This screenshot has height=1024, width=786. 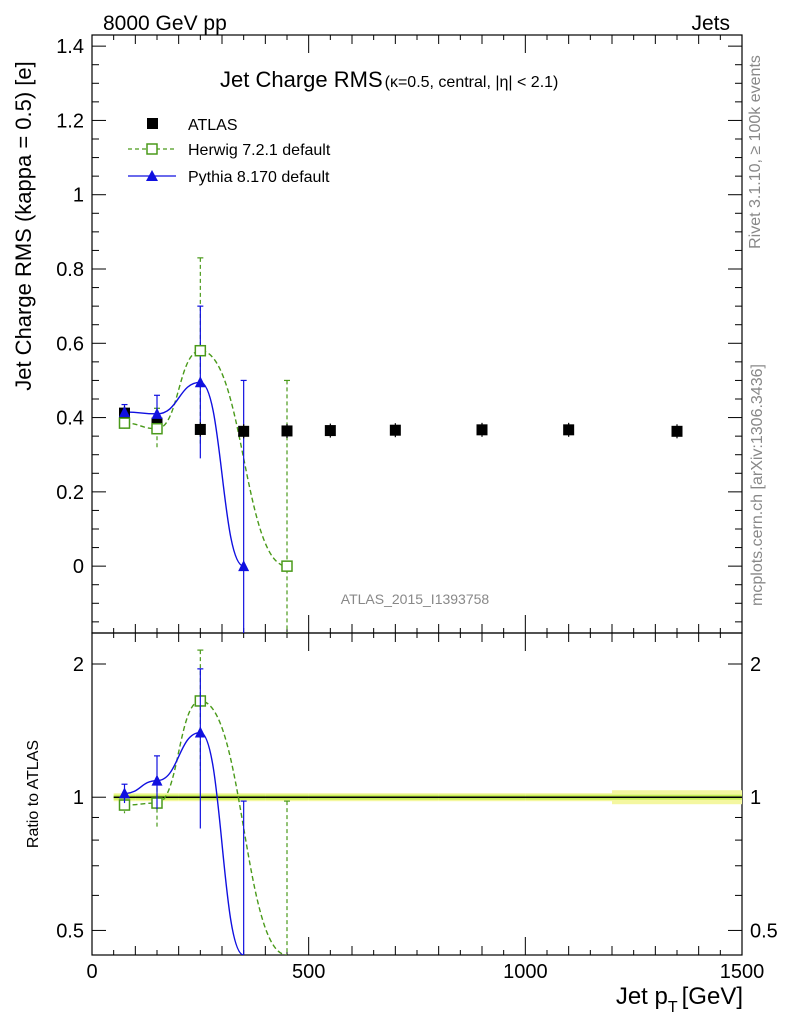 What do you see at coordinates (757, 485) in the screenshot?
I see `mcplots-label: mcplots.cern.ch [arXiv:1306.3436]` at bounding box center [757, 485].